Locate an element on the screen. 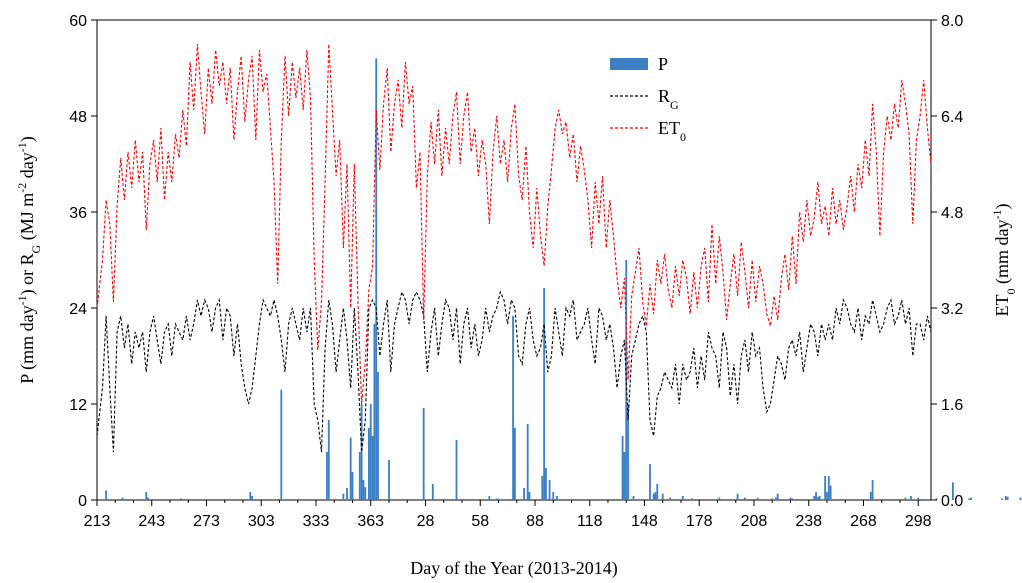  y-right-tick-label: 1.6 is located at coordinates (952, 405).